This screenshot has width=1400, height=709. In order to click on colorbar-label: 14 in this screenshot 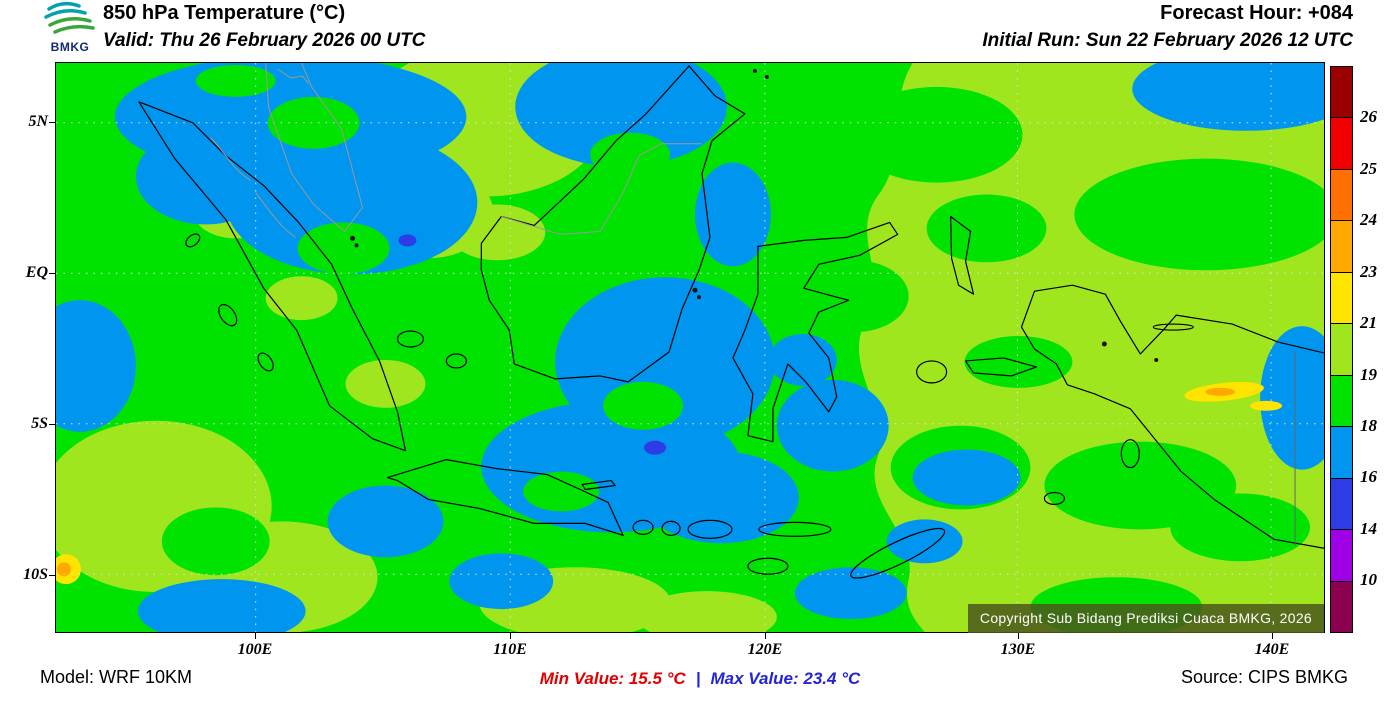, I will do `click(1368, 528)`.